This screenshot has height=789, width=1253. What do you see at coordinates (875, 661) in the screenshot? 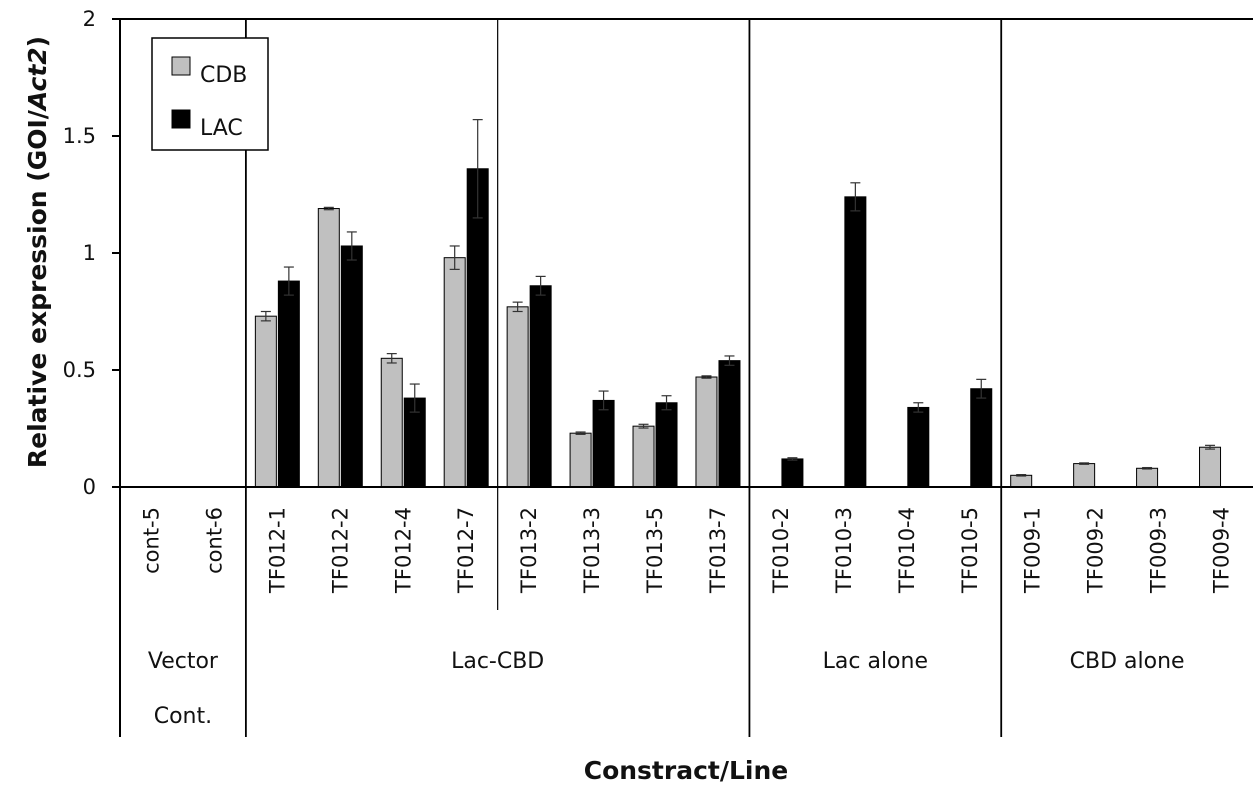
I see `group-label: Lac alone` at bounding box center [875, 661].